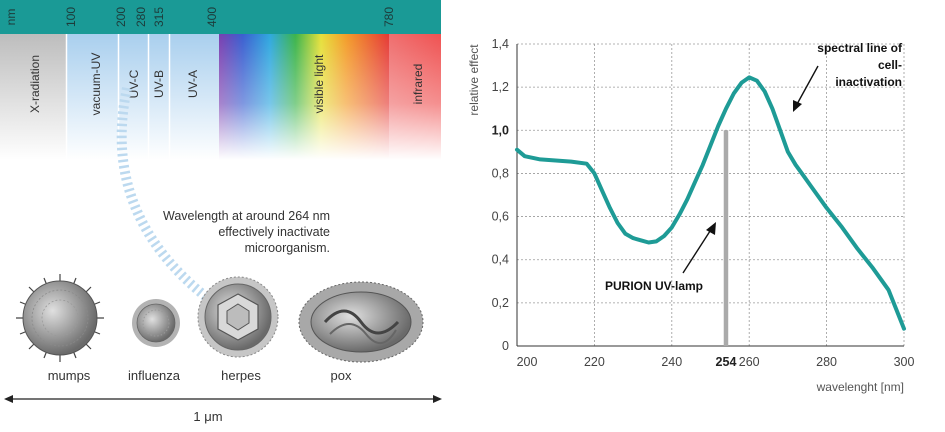 This screenshot has height=432, width=945. I want to click on virus-illustrations, so click(220, 318).